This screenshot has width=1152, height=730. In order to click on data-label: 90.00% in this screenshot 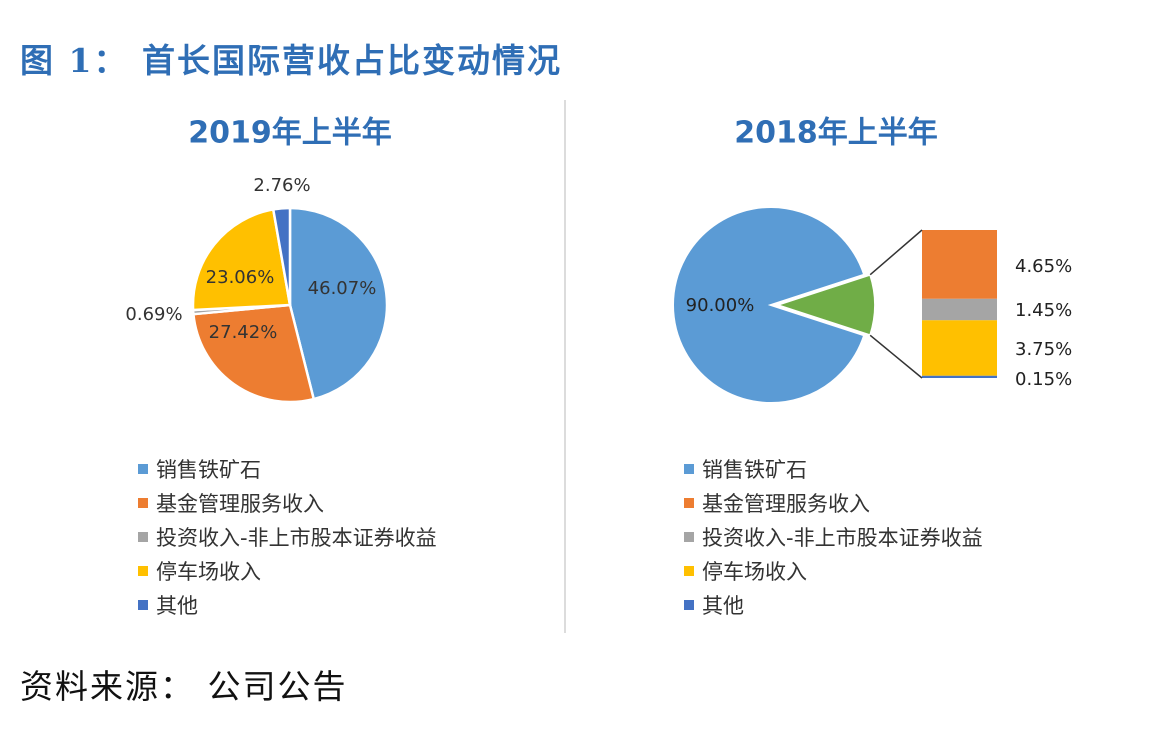, I will do `click(720, 305)`.